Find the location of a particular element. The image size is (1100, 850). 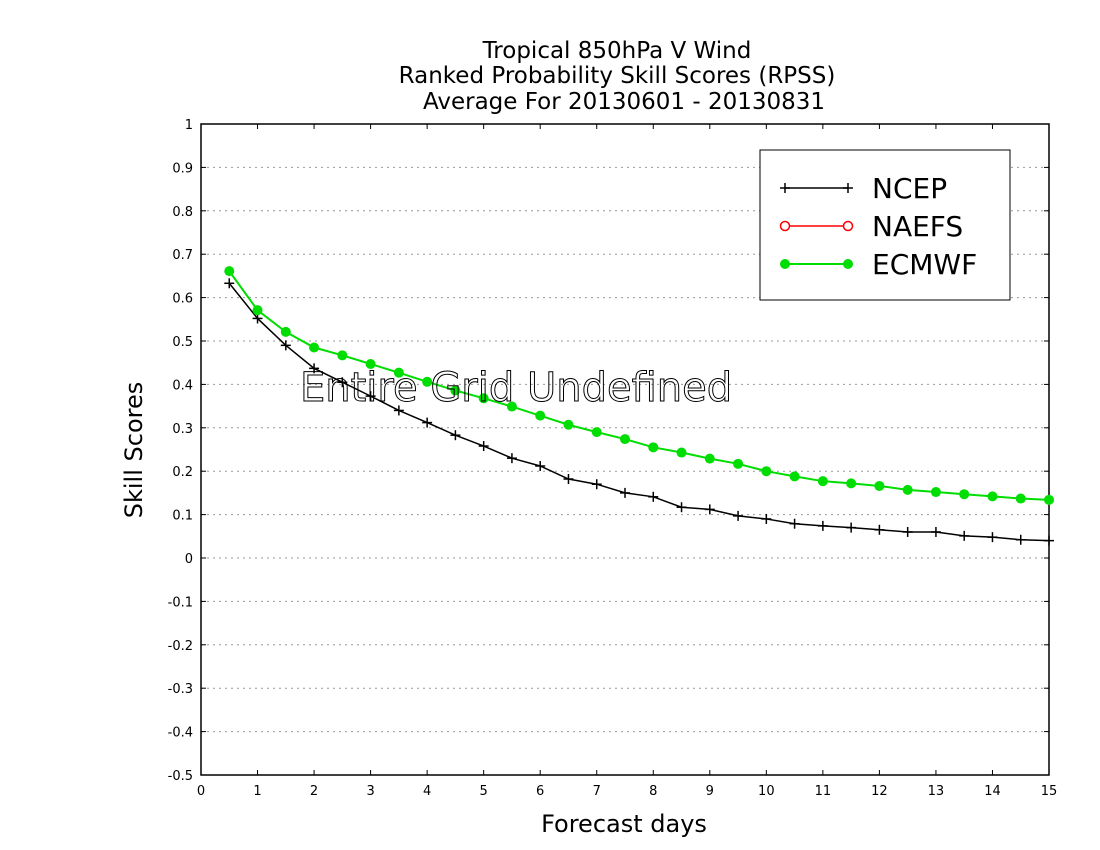

y-tick-label: 0.2 is located at coordinates (182, 472).